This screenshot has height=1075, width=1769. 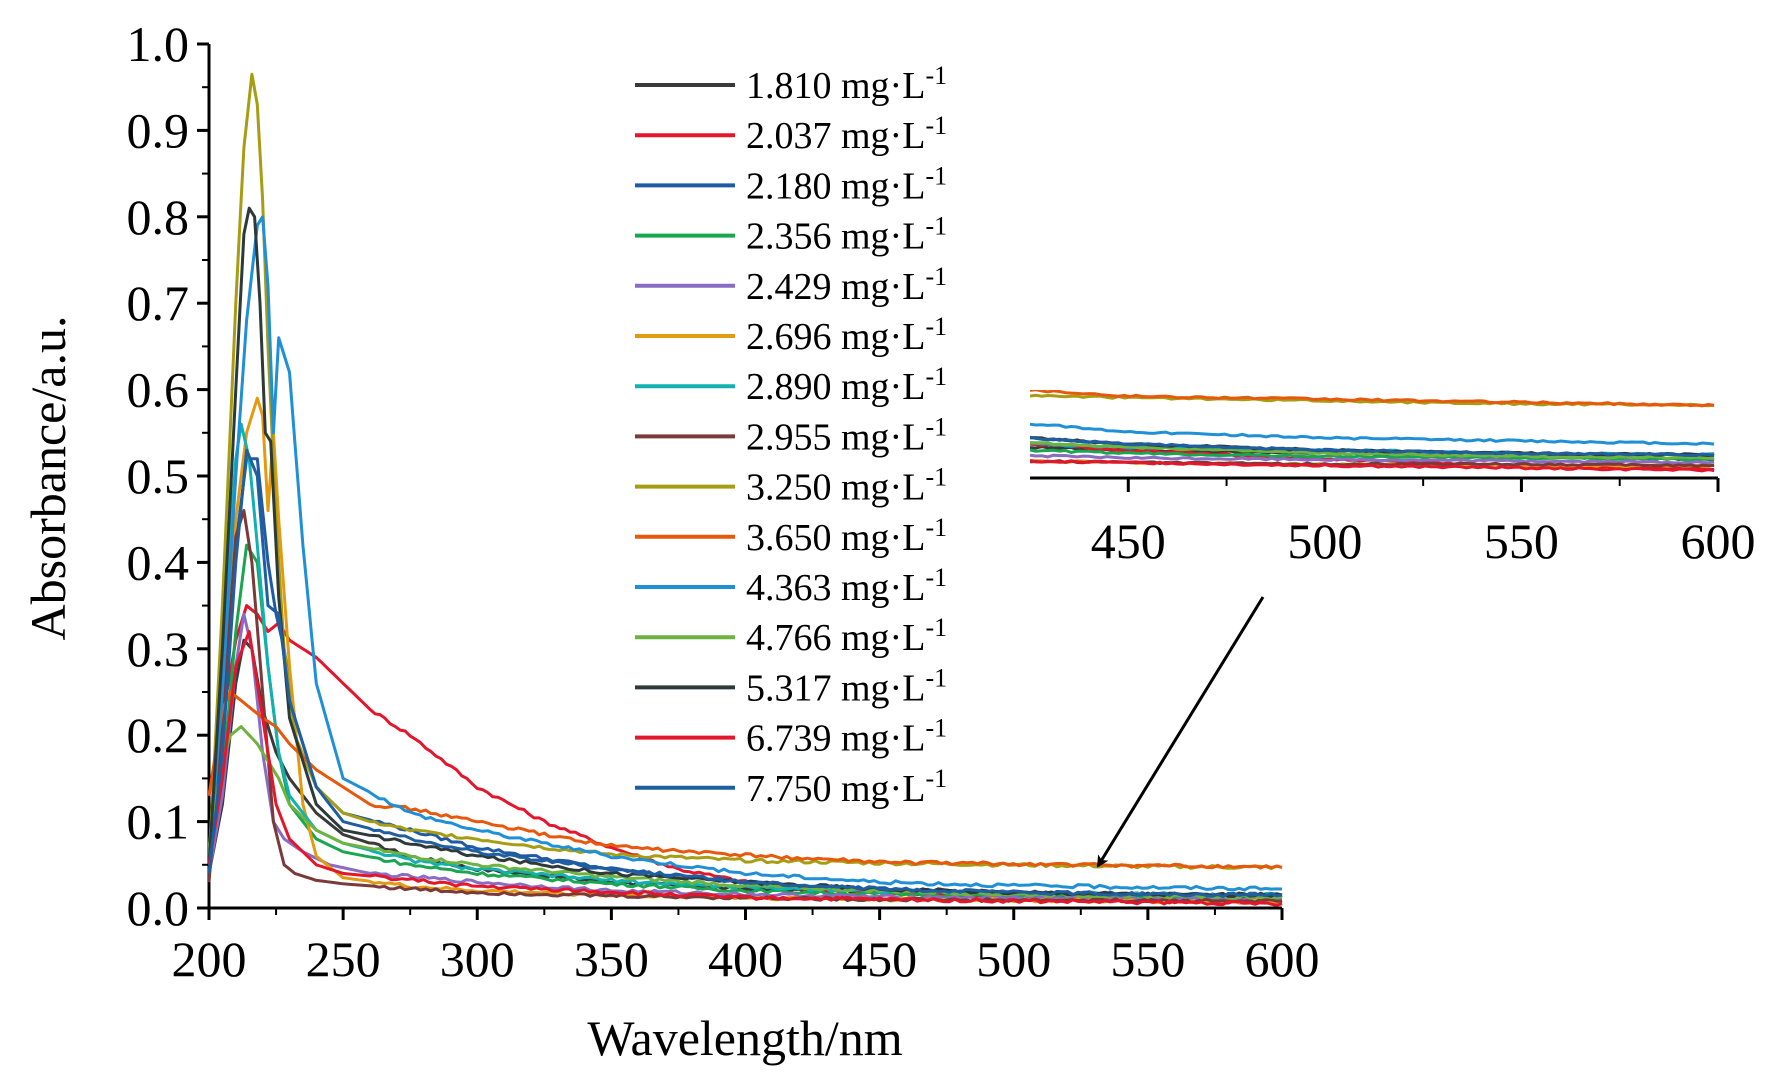 I want to click on legend-label: 2.890 mg·L-1, so click(x=846, y=385).